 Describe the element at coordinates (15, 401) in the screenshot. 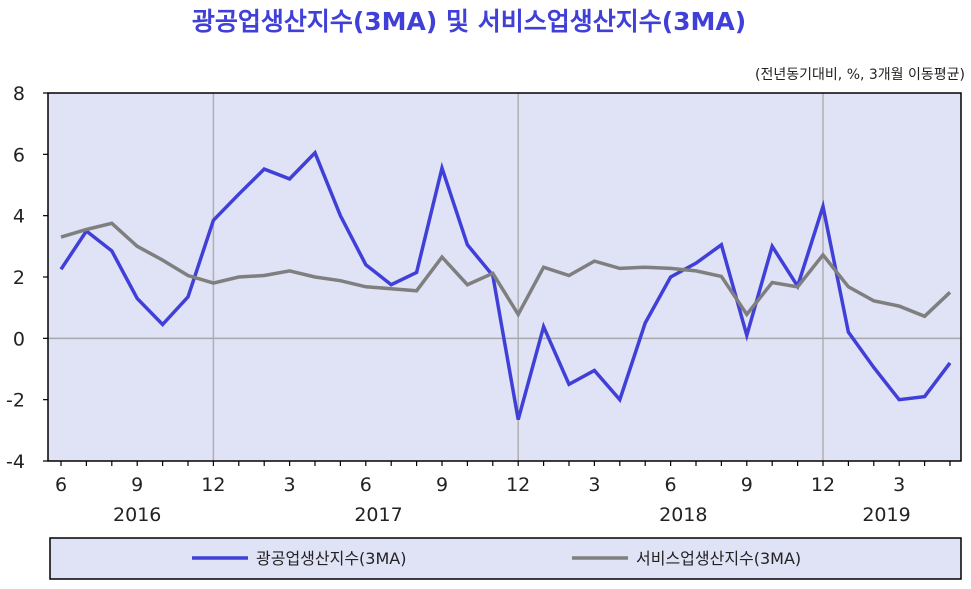

I see `y-tick-label: -2` at that location.